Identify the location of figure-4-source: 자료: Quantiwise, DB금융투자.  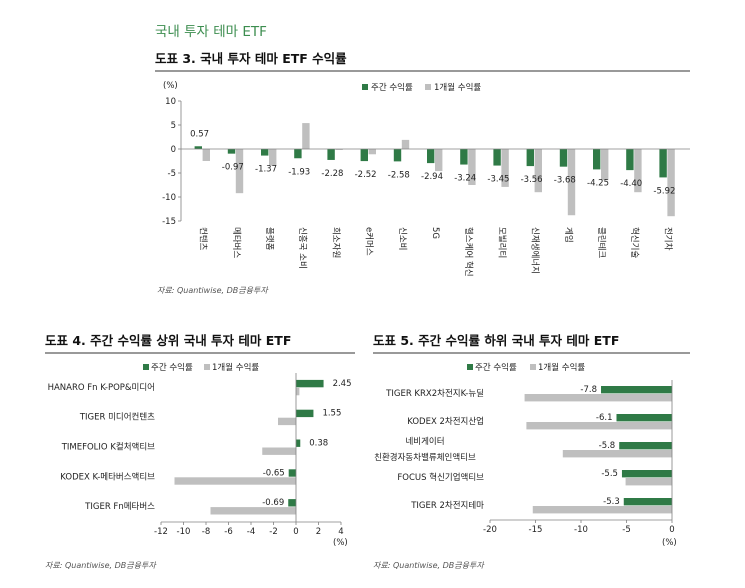
(101, 565).